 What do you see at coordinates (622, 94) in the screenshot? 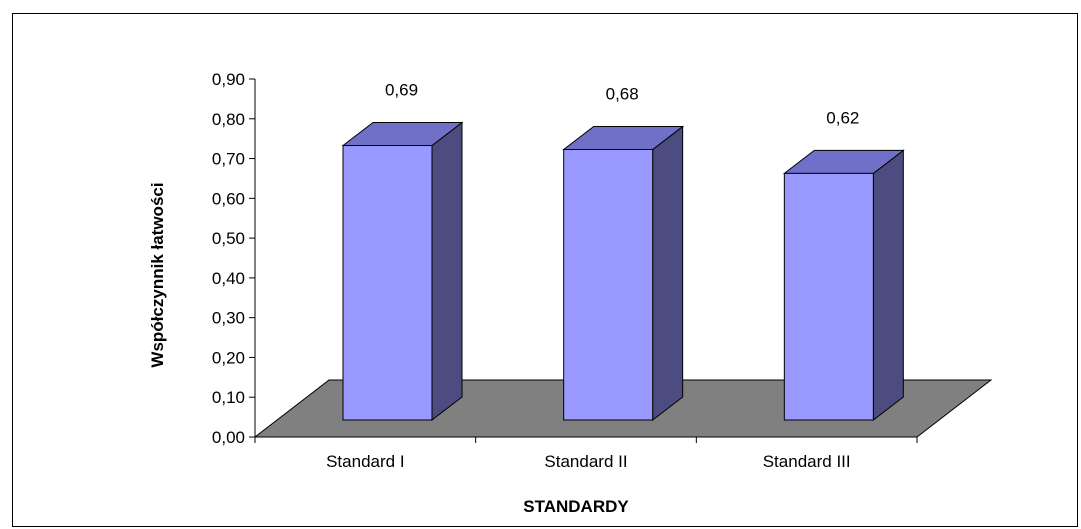
I see `bar-value-label: 0,68` at bounding box center [622, 94].